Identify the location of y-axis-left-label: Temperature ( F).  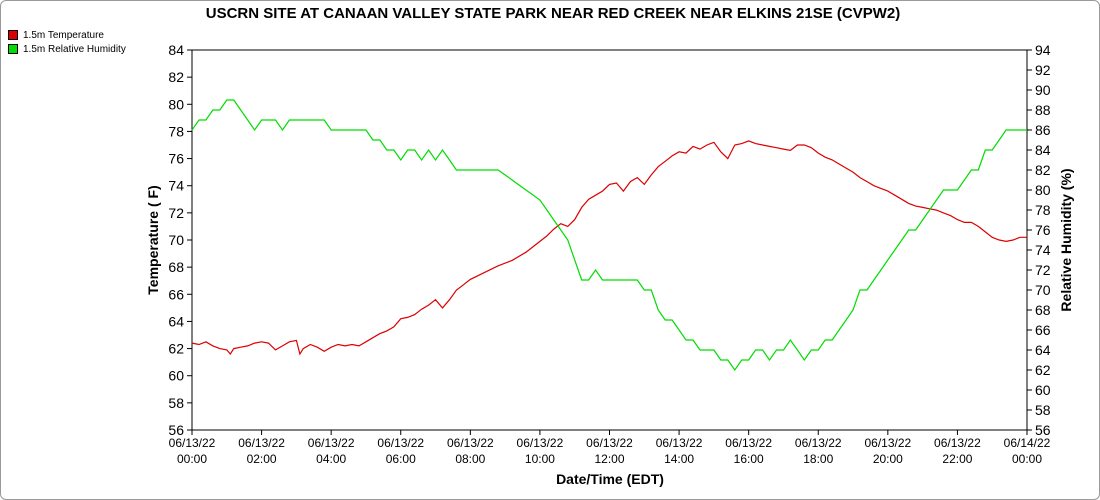
(153, 239).